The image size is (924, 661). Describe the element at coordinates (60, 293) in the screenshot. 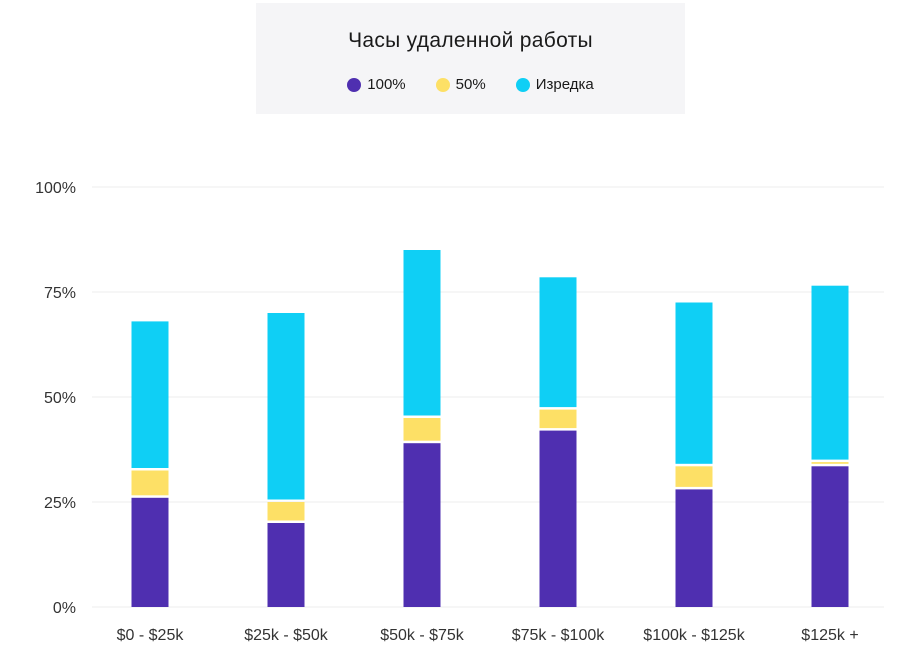

I see `y-tick-label: 75%` at that location.